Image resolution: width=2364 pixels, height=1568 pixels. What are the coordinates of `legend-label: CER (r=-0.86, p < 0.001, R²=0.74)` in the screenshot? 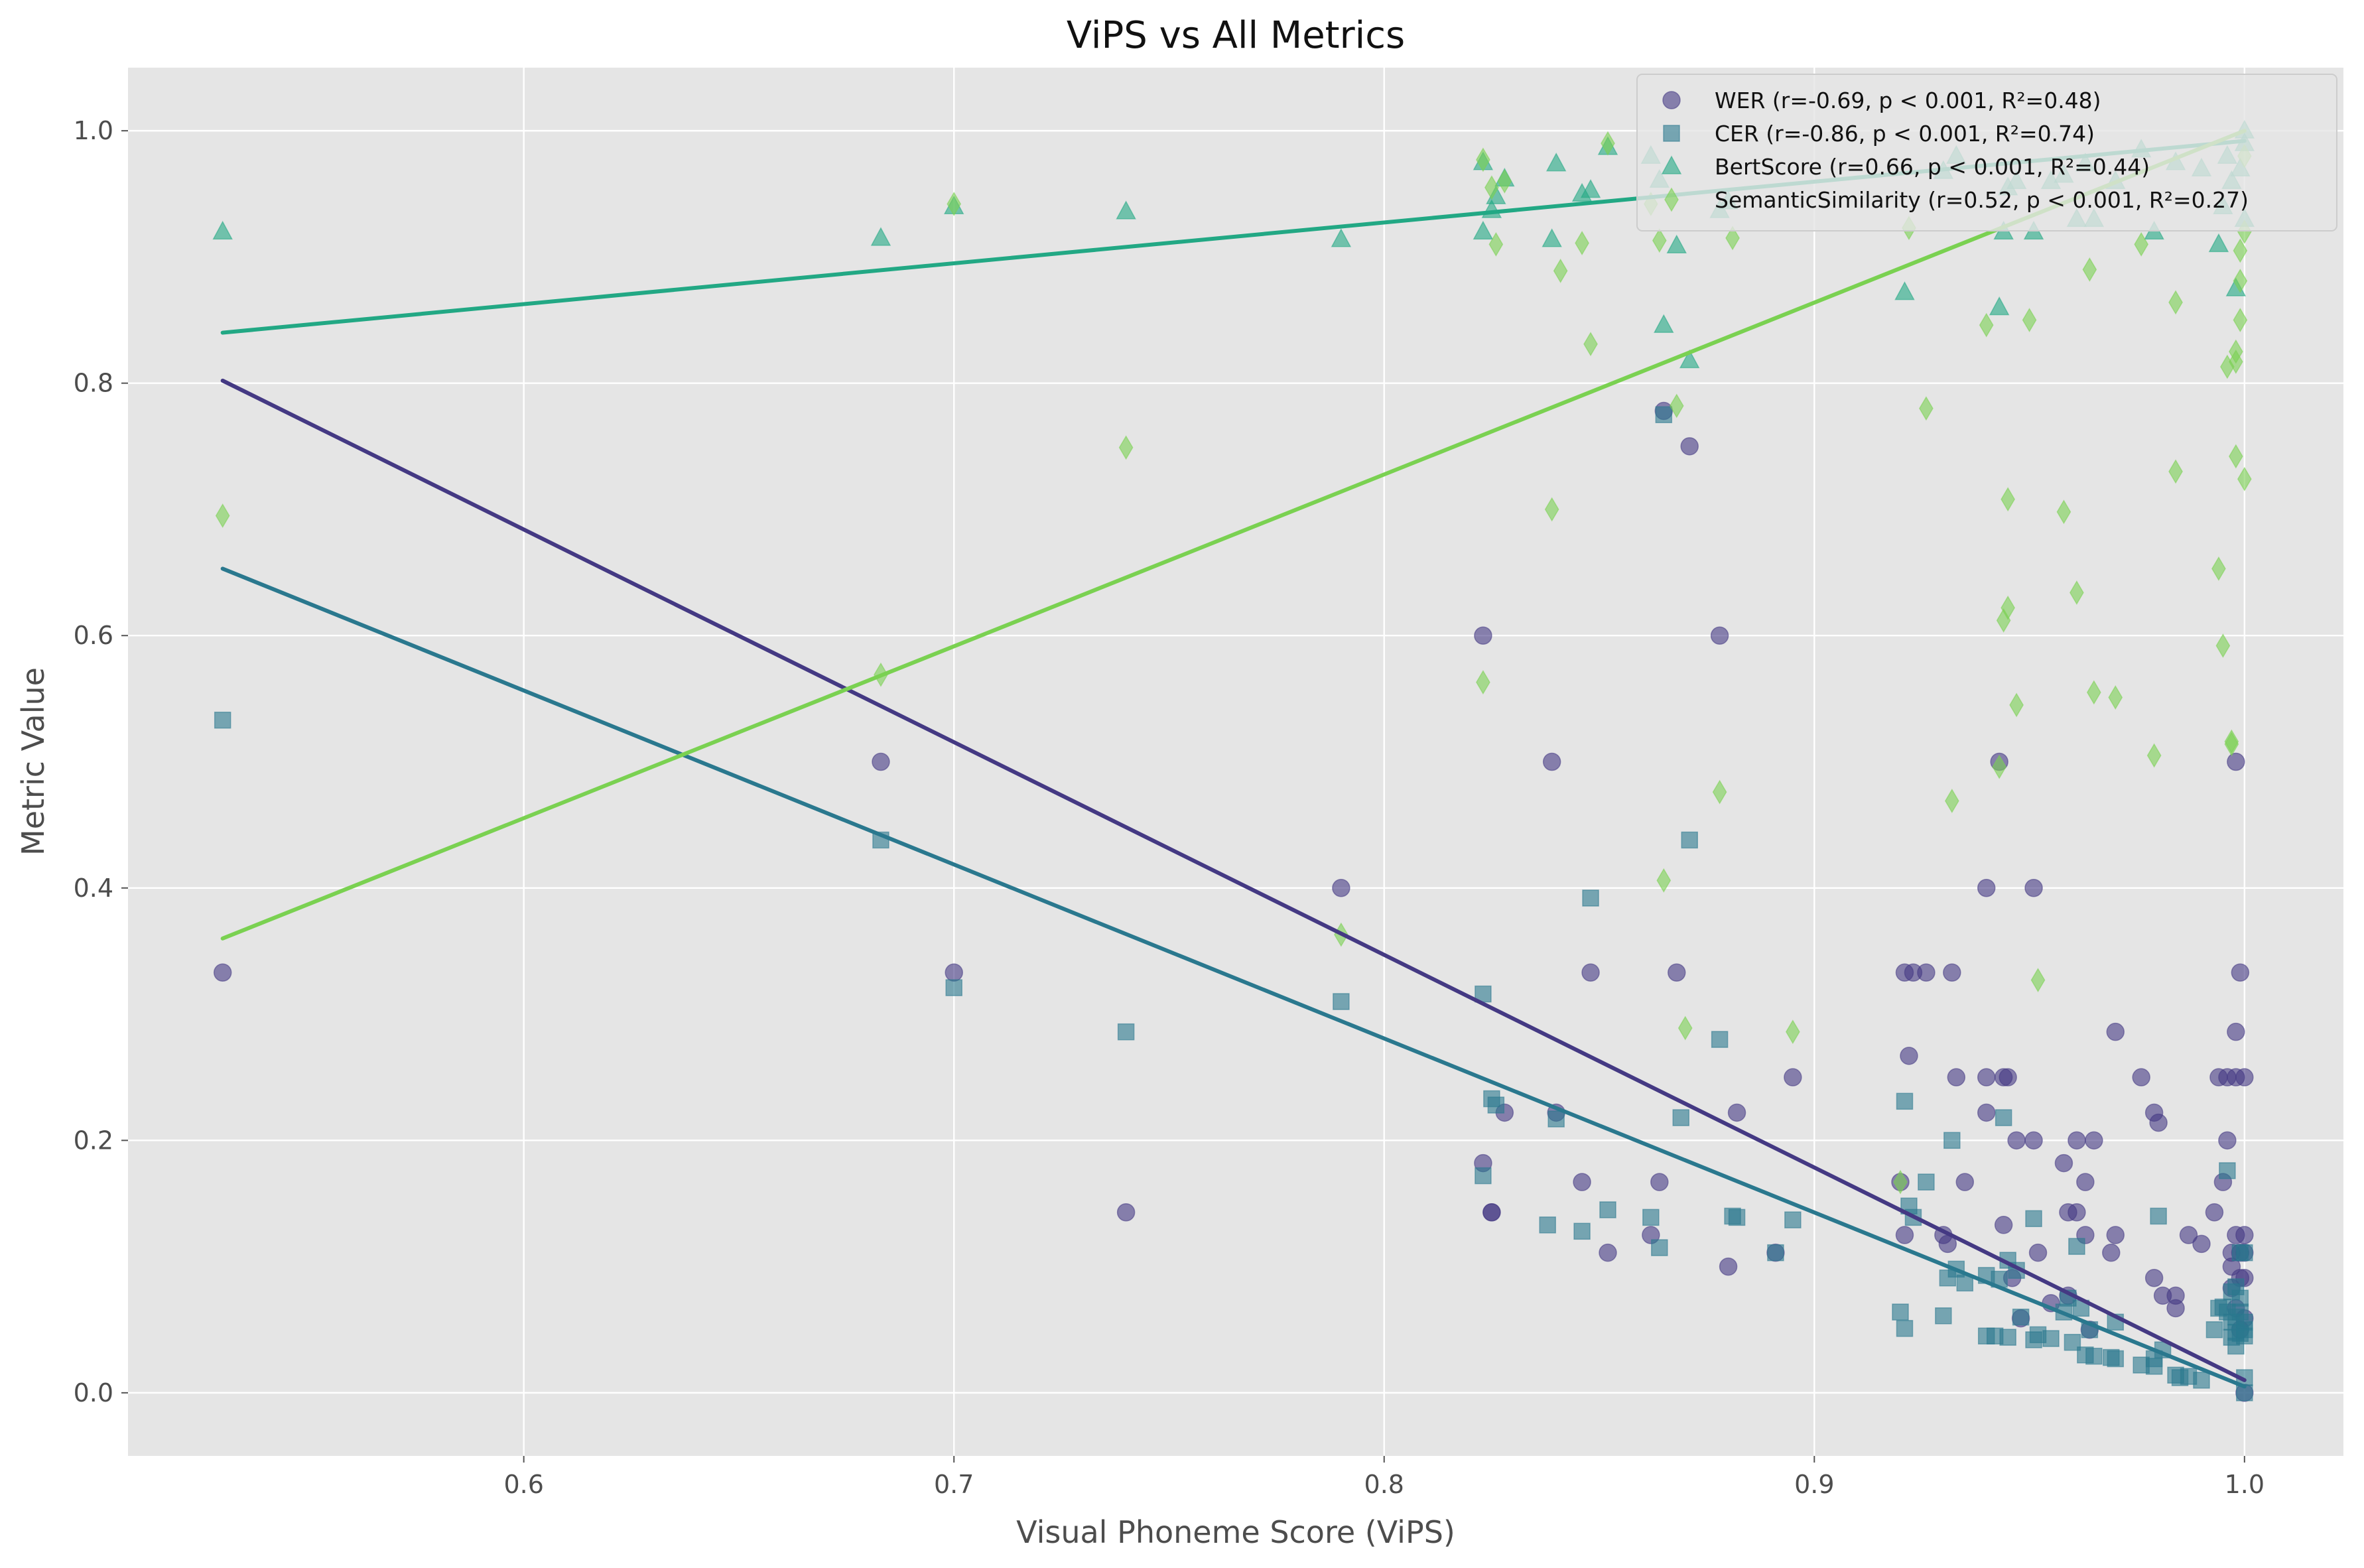 It's located at (1905, 134).